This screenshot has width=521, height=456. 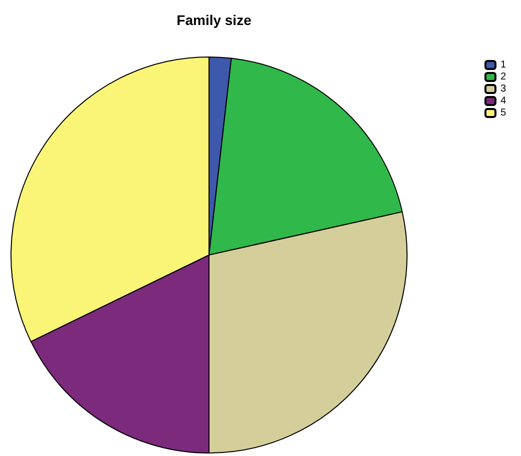 What do you see at coordinates (503, 65) in the screenshot?
I see `legend-label: 1` at bounding box center [503, 65].